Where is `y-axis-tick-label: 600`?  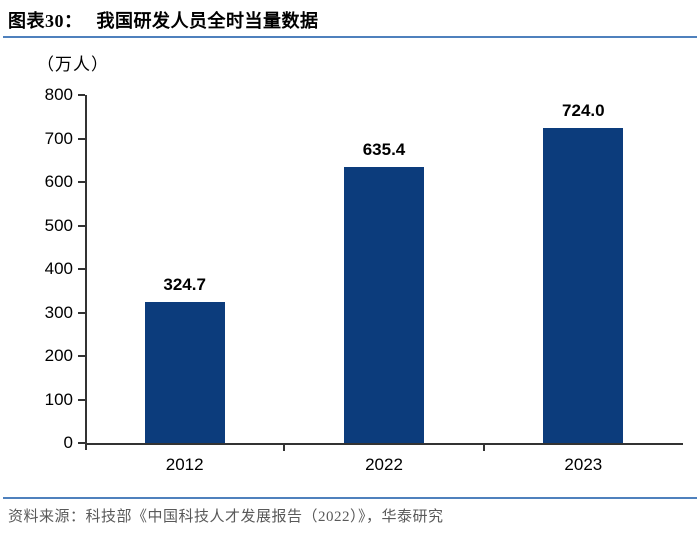 y-axis-tick-label: 600 is located at coordinates (58, 181).